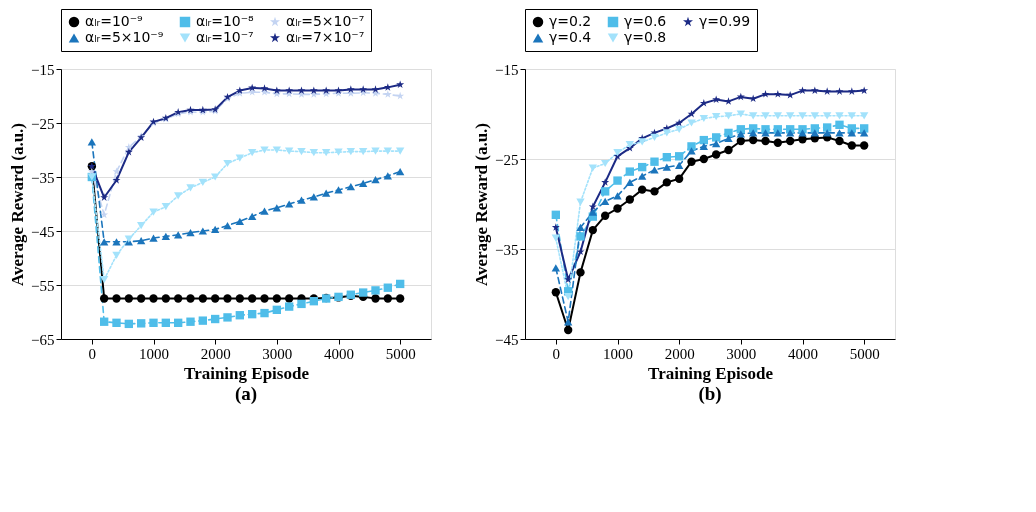 This screenshot has width=1036, height=512. I want to click on y-tick-label: −55, so click(43, 285).